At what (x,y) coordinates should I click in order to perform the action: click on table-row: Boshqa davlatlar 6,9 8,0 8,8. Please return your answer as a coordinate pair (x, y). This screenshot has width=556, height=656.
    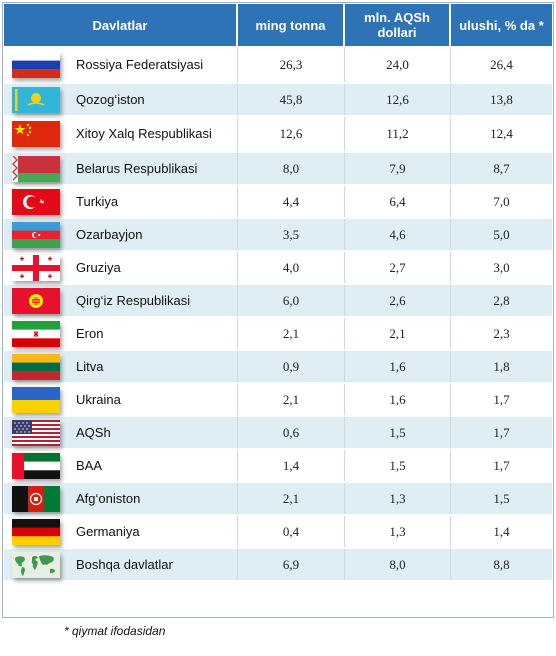
    Looking at the image, I should click on (278, 565).